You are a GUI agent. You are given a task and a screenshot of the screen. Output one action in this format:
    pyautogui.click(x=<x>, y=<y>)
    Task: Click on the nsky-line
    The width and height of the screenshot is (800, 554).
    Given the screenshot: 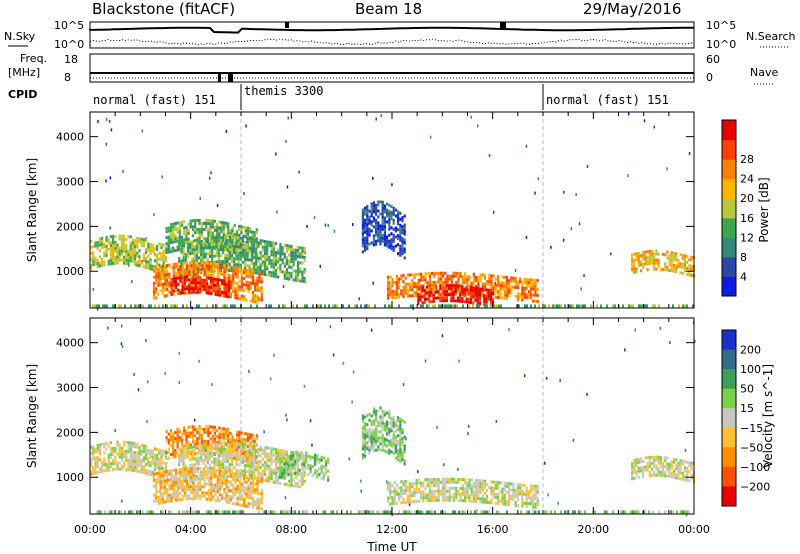 What is the action you would take?
    pyautogui.click(x=391, y=30)
    